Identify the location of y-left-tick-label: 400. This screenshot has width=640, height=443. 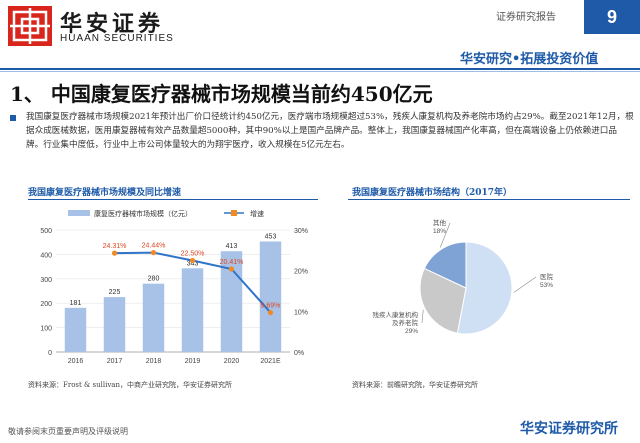
(46, 255).